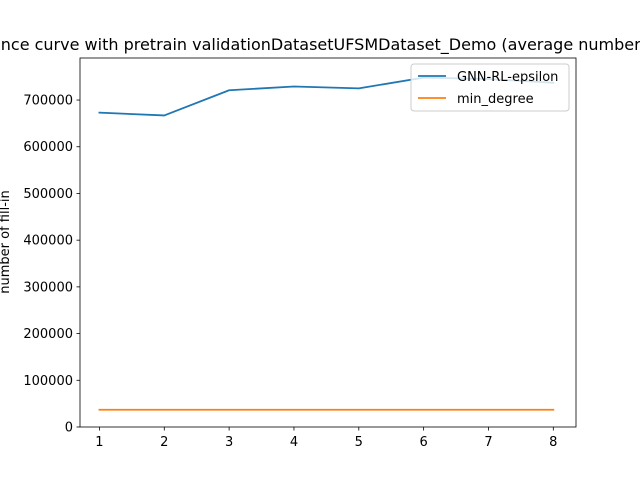 This screenshot has width=640, height=480. What do you see at coordinates (48, 241) in the screenshot?
I see `y-tick-label: 400000` at bounding box center [48, 241].